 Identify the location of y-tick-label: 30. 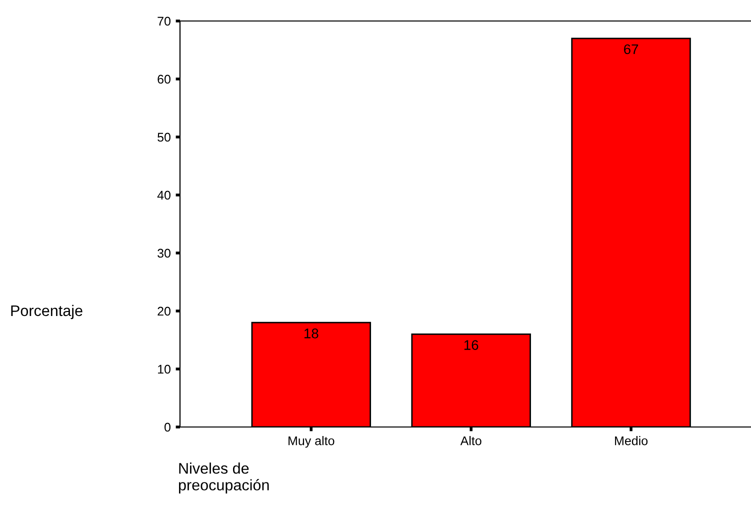
(164, 253).